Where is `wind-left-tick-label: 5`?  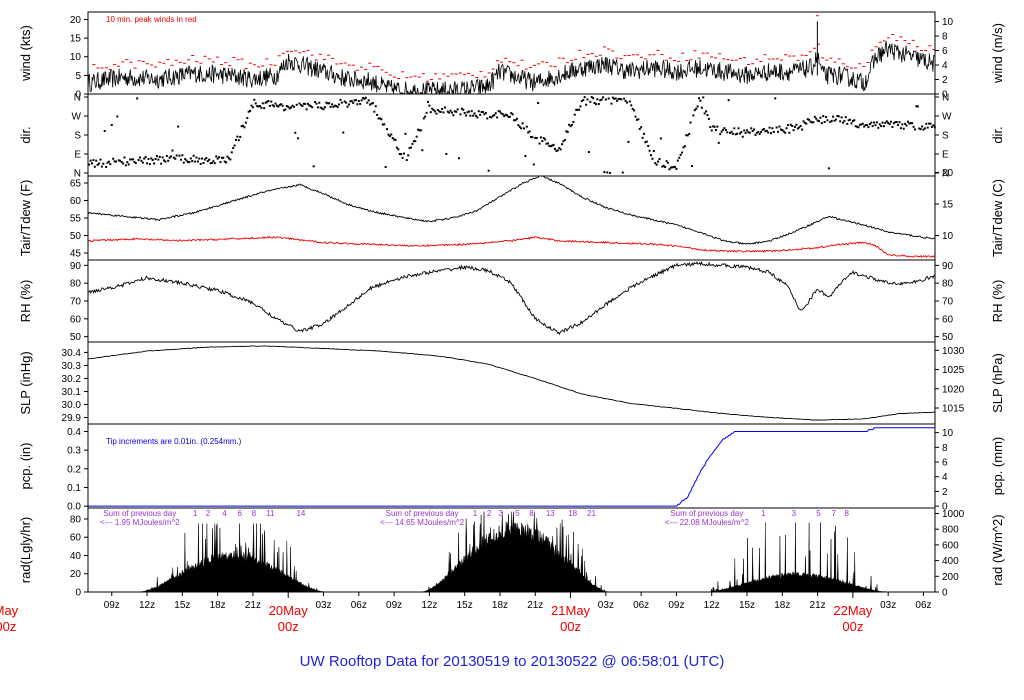 wind-left-tick-label: 5 is located at coordinates (78, 76).